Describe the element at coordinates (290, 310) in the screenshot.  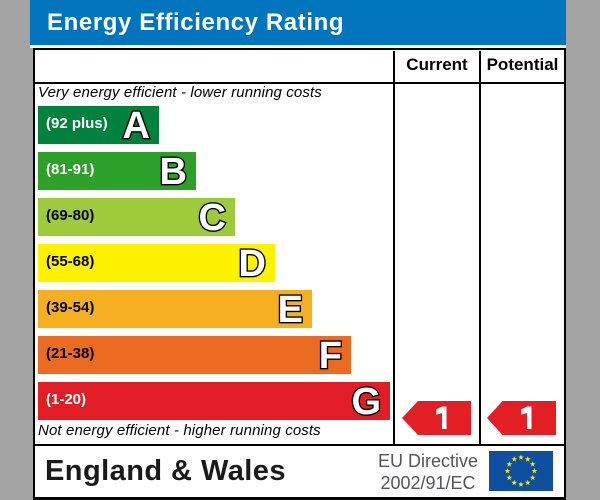
I see `svg-text: E` at that location.